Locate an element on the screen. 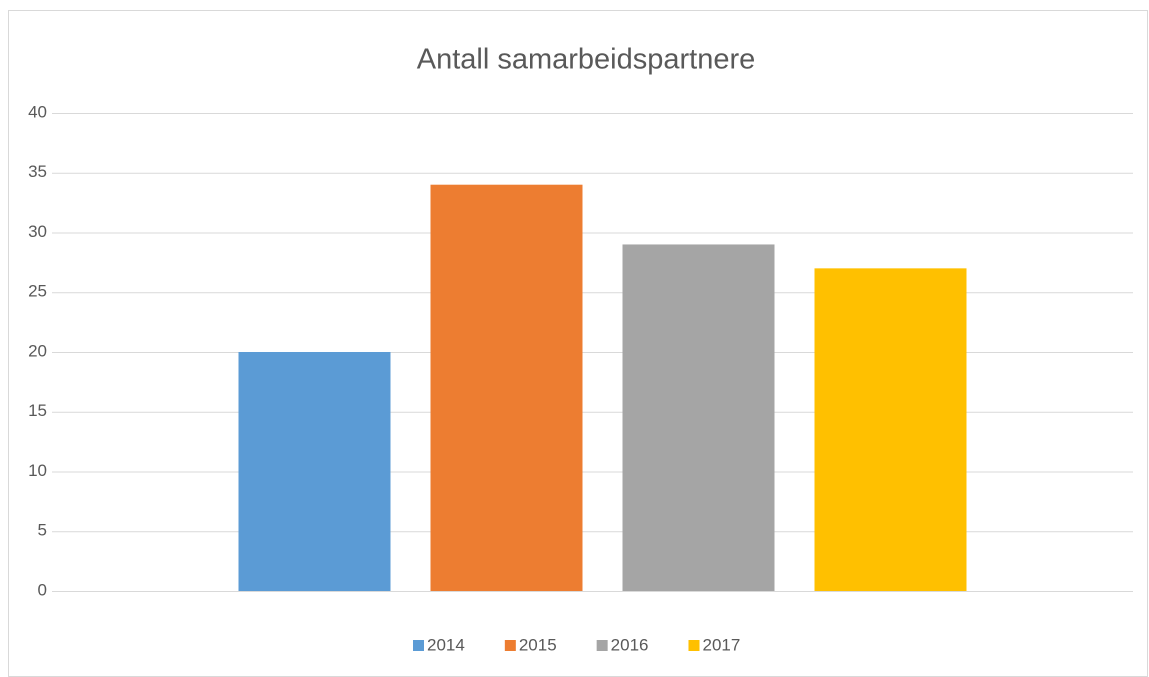 The height and width of the screenshot is (677, 1149). legend-item: 2015 is located at coordinates (530, 644).